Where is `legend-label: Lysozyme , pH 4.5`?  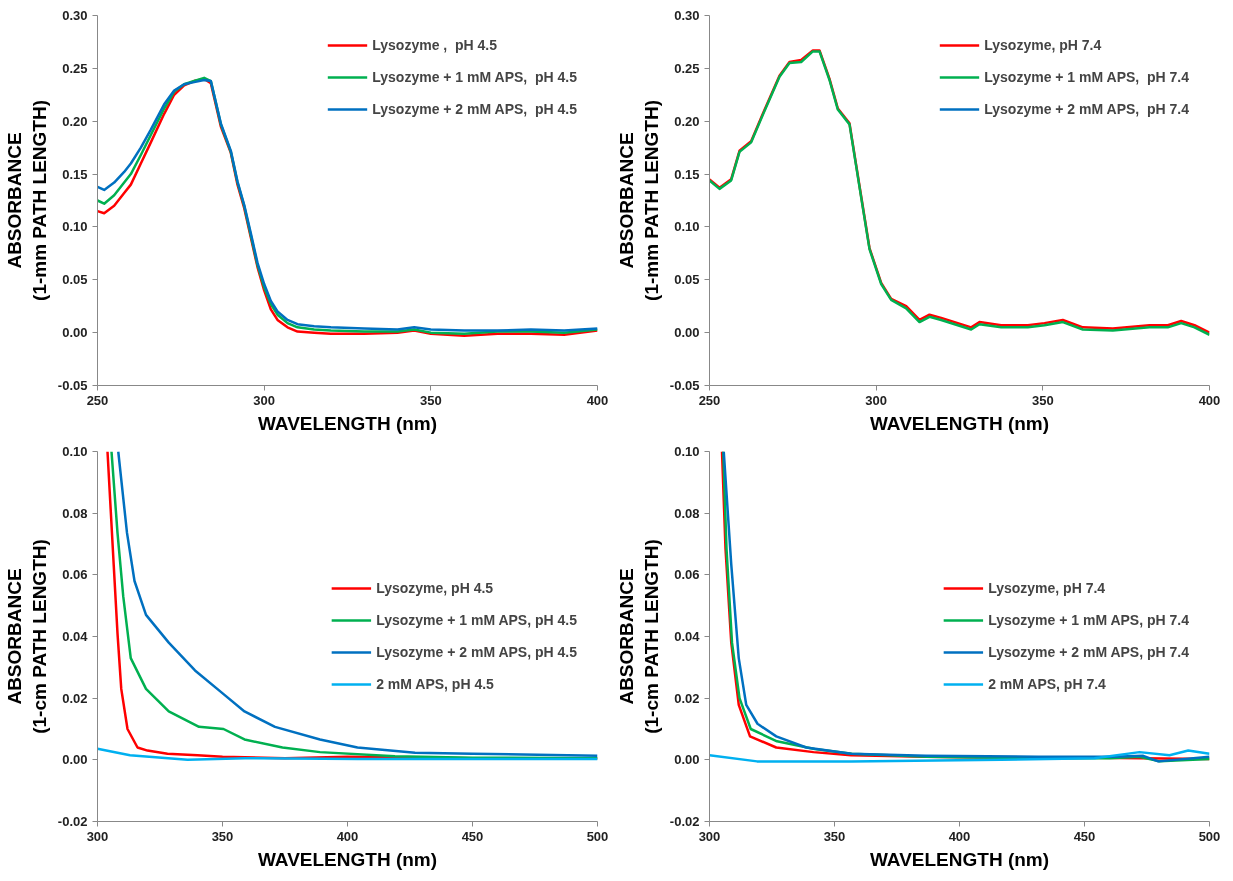
legend-label: Lysozyme , pH 4.5 is located at coordinates (434, 45).